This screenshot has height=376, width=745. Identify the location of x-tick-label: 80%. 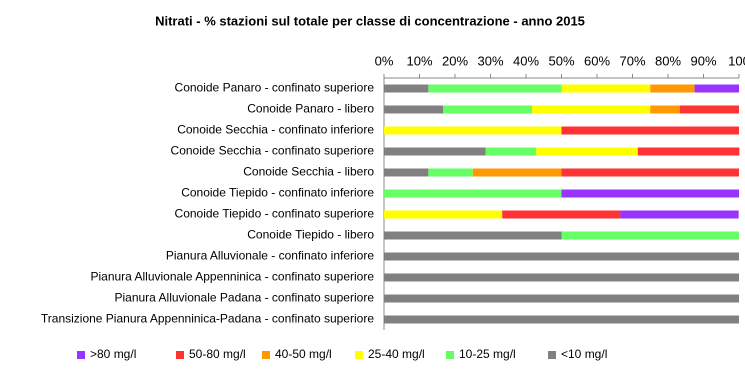
(668, 60).